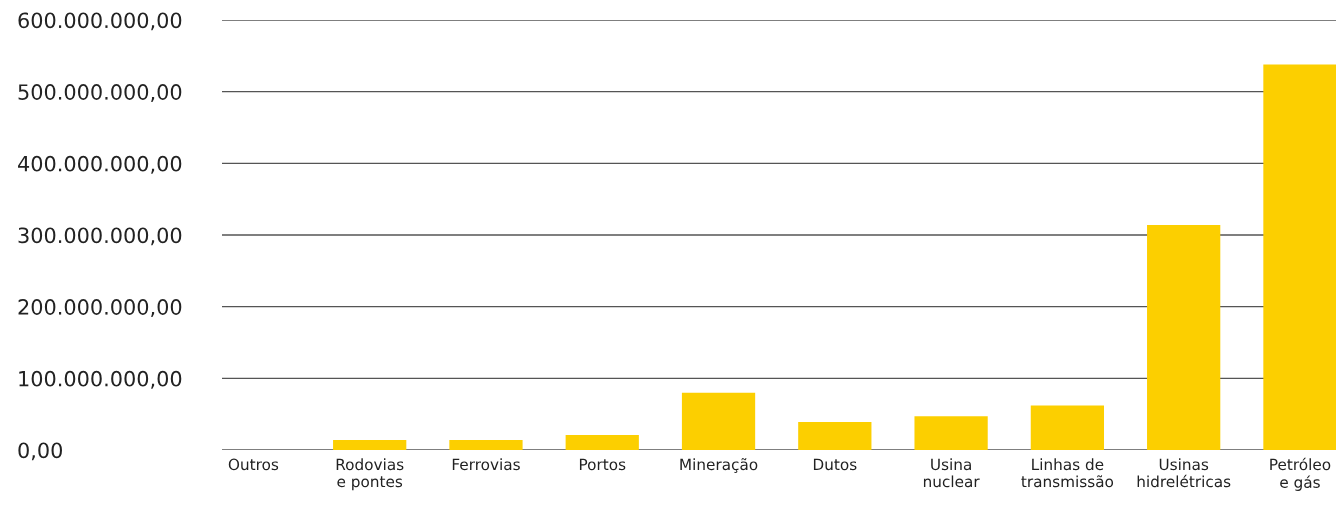 The height and width of the screenshot is (506, 1336). Describe the element at coordinates (602, 464) in the screenshot. I see `x-tick-label: Portos` at that location.